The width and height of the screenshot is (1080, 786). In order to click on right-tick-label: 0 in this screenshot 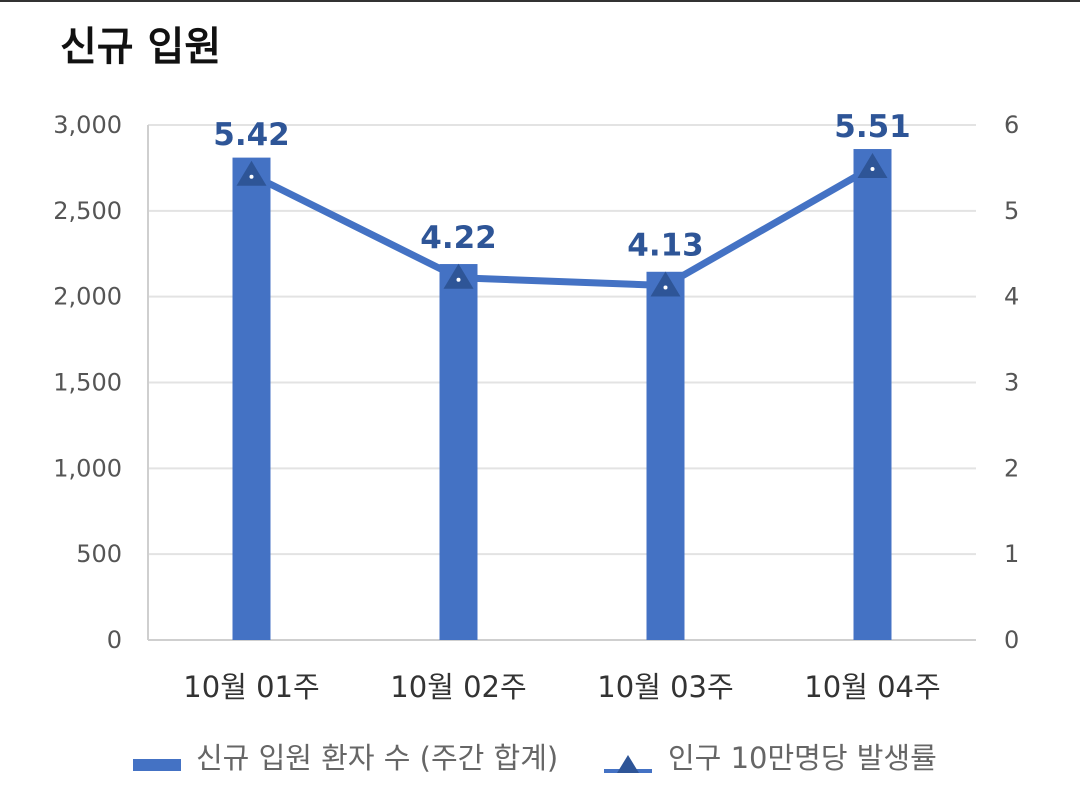, I will do `click(1011, 640)`.